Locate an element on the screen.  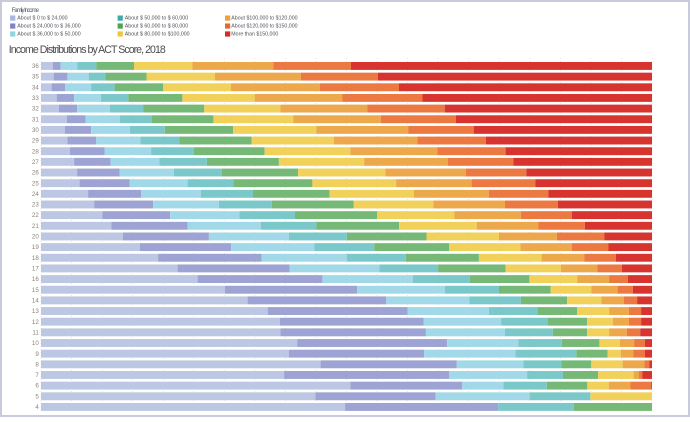
svg-text: 21 is located at coordinates (35, 226).